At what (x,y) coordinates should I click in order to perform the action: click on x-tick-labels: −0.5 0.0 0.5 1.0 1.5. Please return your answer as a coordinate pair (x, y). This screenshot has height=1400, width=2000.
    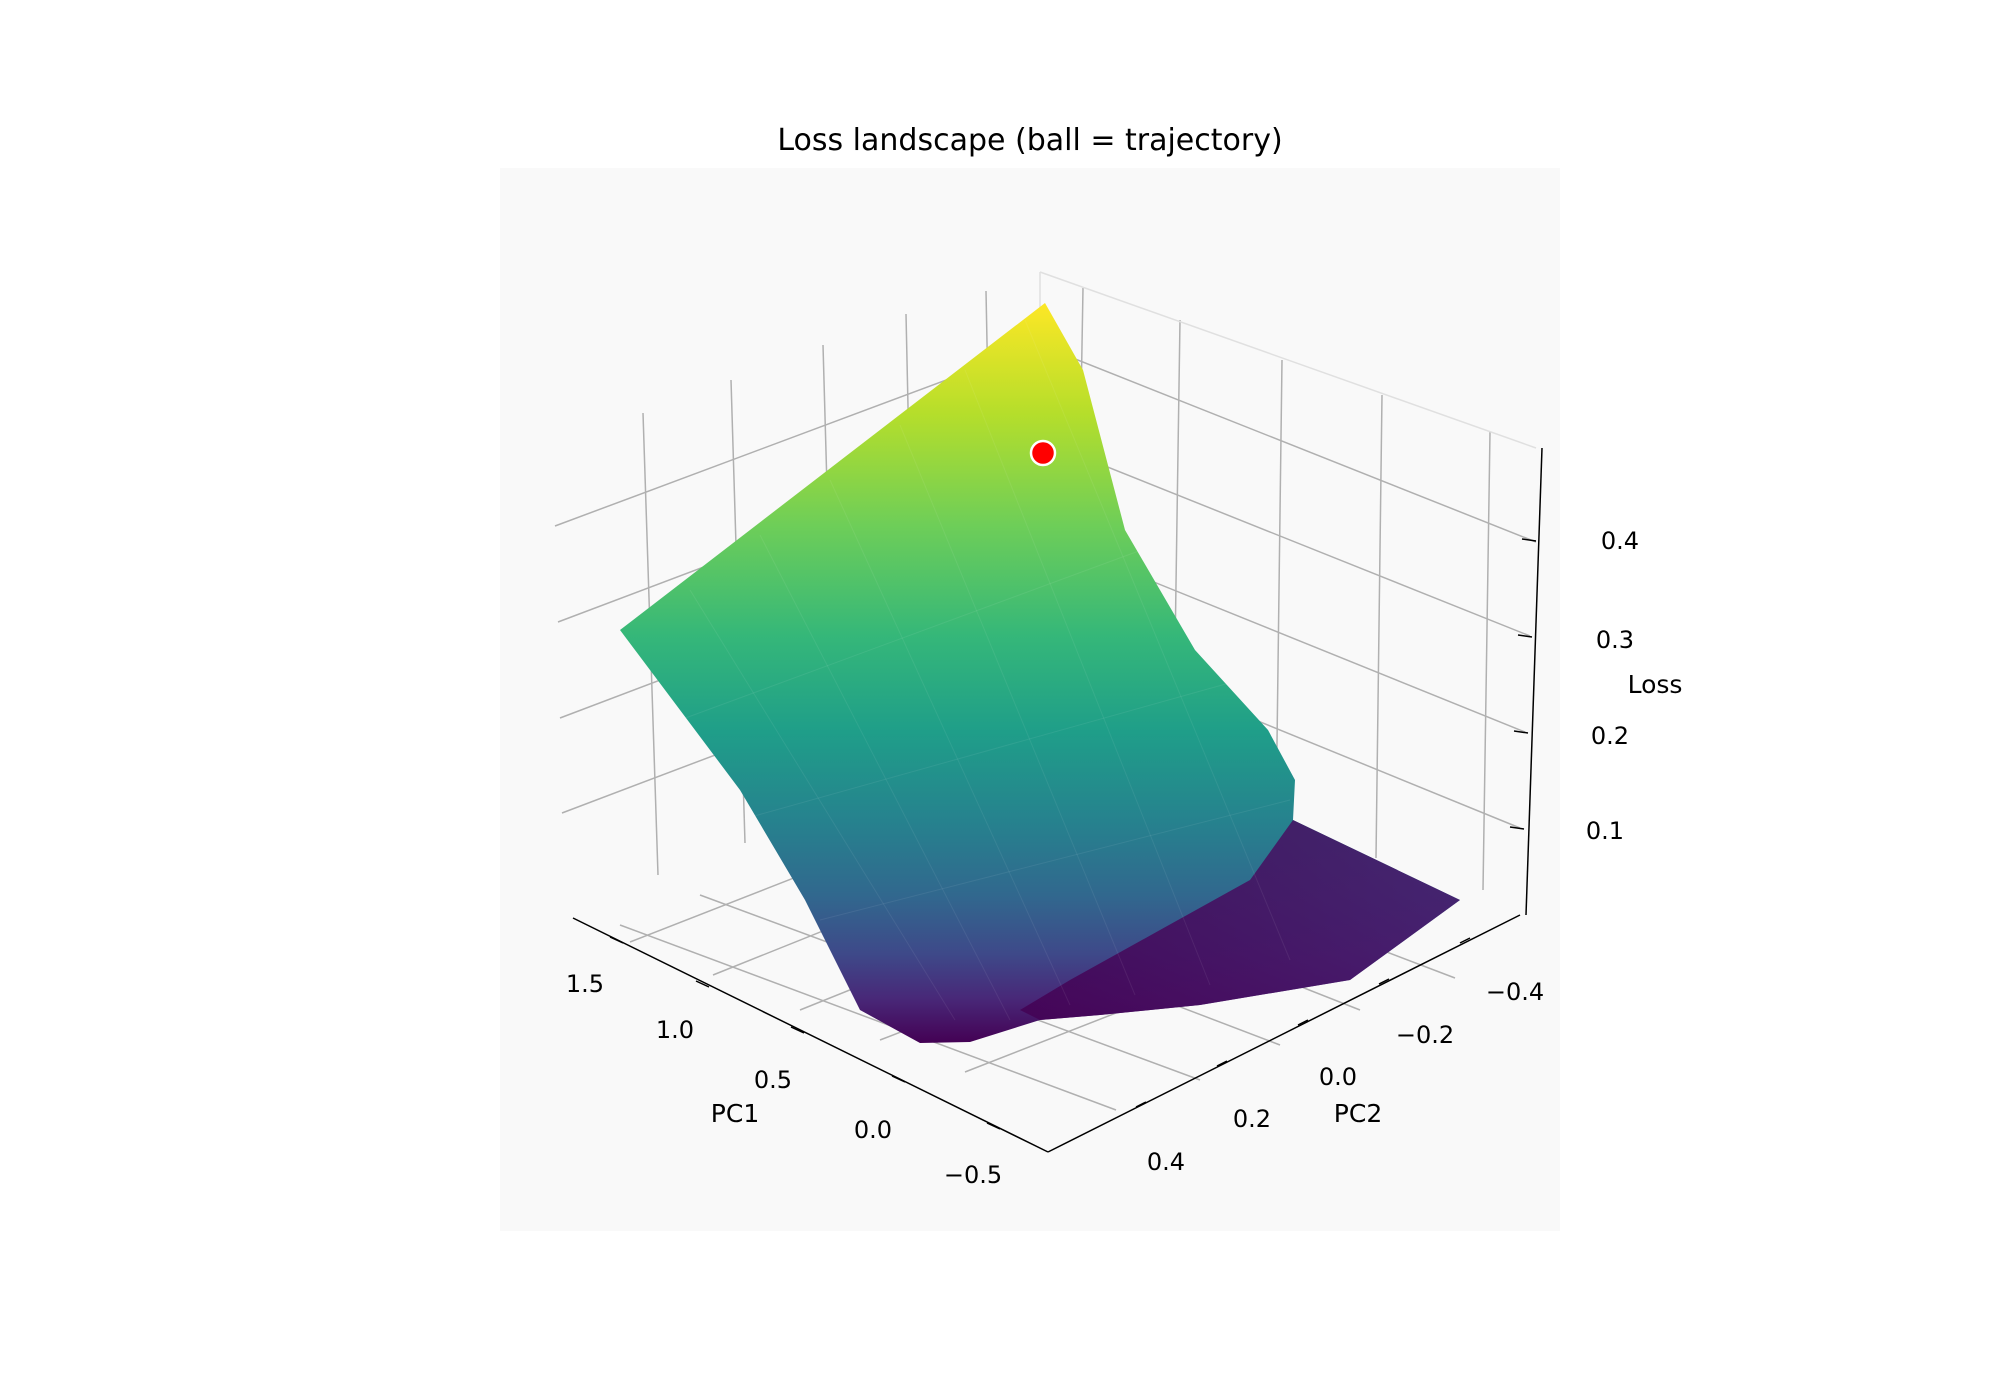
    Looking at the image, I should click on (784, 1079).